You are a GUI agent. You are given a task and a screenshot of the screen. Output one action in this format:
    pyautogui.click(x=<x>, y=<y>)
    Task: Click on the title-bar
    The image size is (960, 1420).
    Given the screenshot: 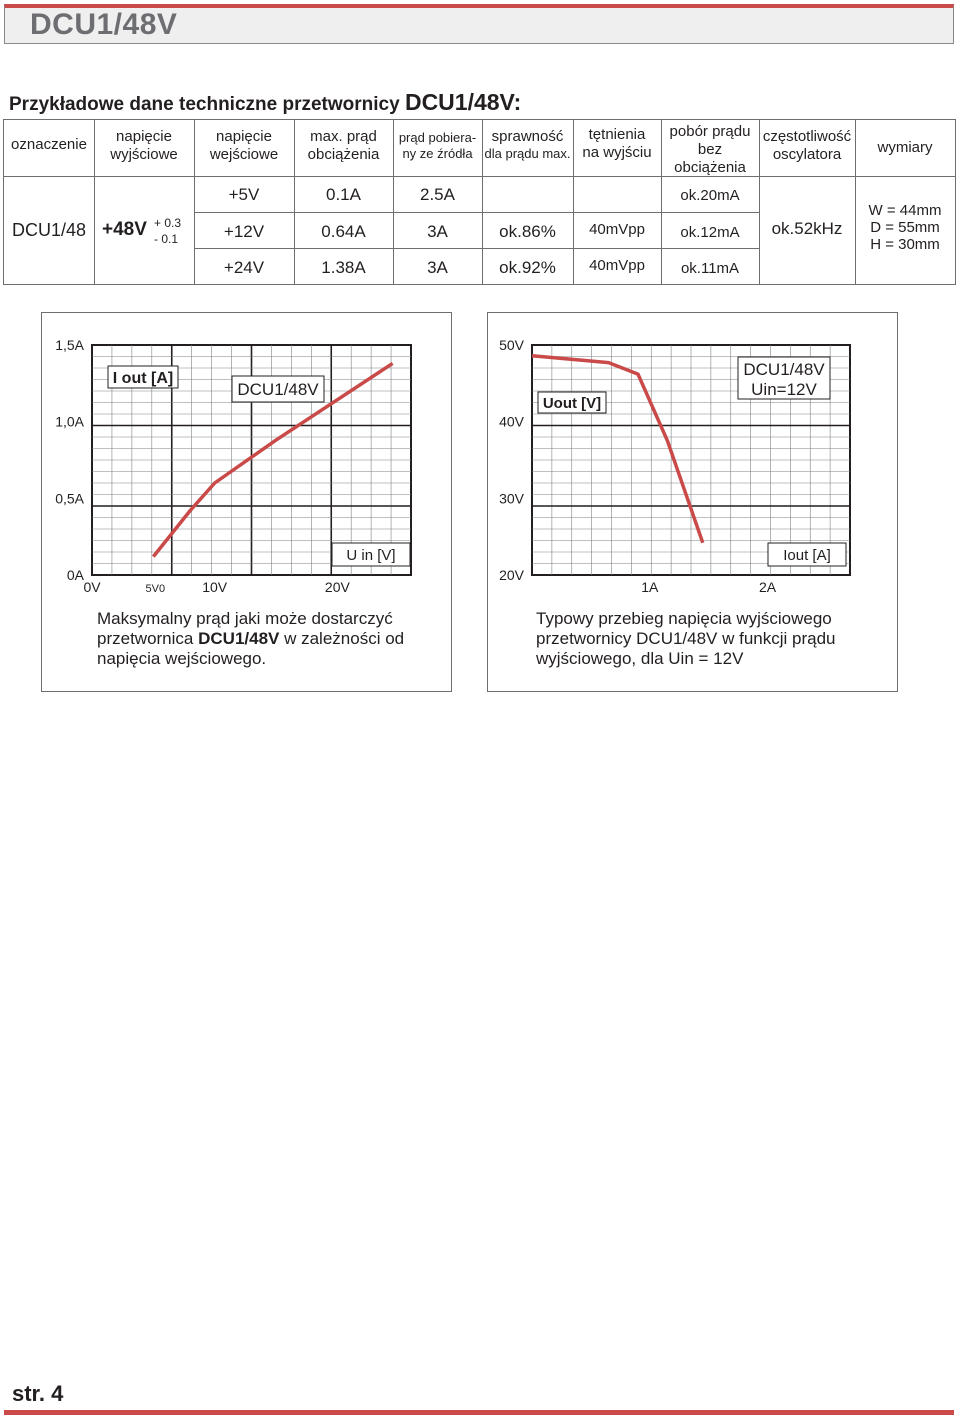 What is the action you would take?
    pyautogui.click(x=479, y=24)
    